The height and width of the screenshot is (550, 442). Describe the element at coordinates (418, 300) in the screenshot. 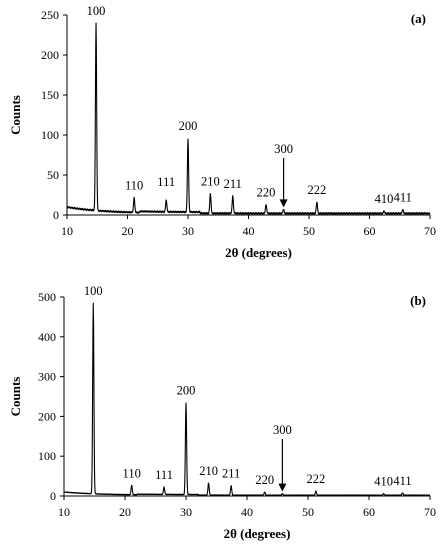

I see `panel-label: (b)` at that location.